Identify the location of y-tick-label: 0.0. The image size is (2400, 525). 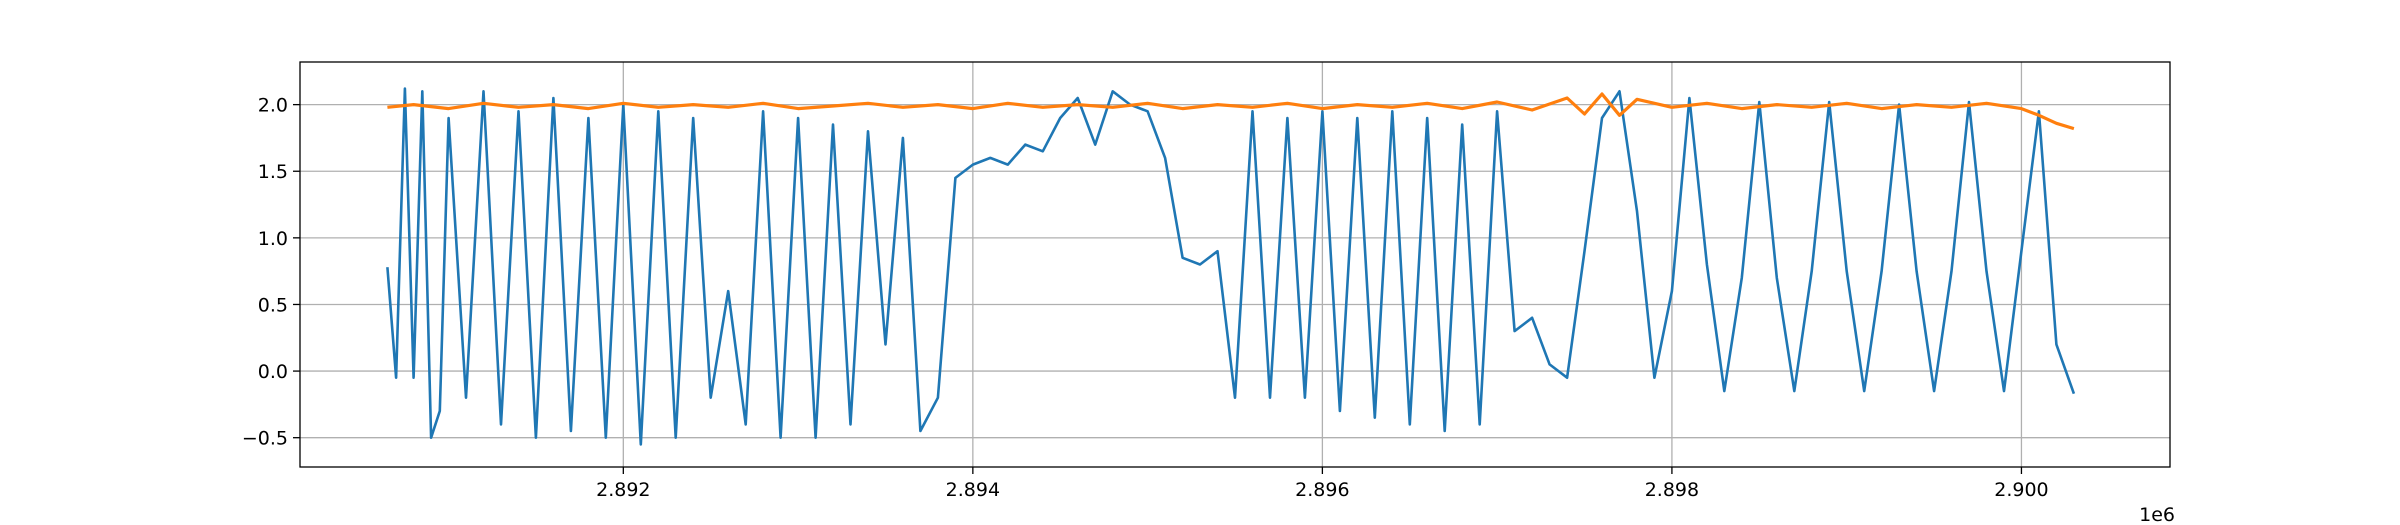
(273, 372).